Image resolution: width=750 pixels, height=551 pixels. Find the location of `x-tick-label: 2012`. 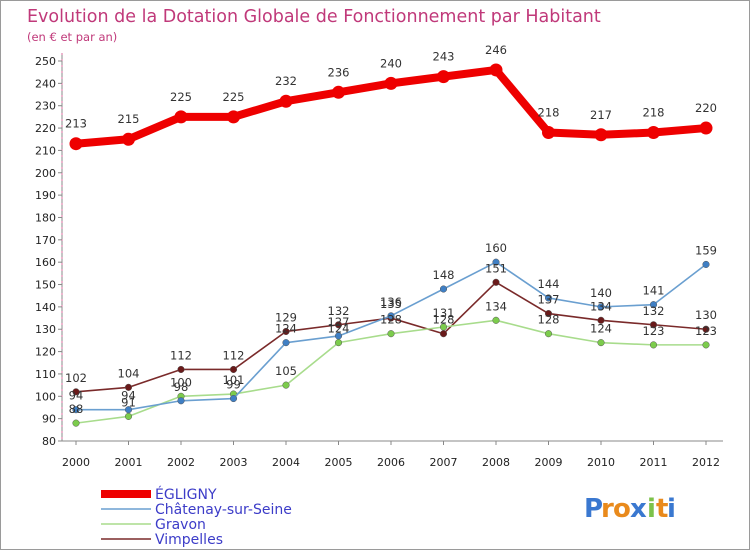

x-tick-label: 2012 is located at coordinates (706, 462).